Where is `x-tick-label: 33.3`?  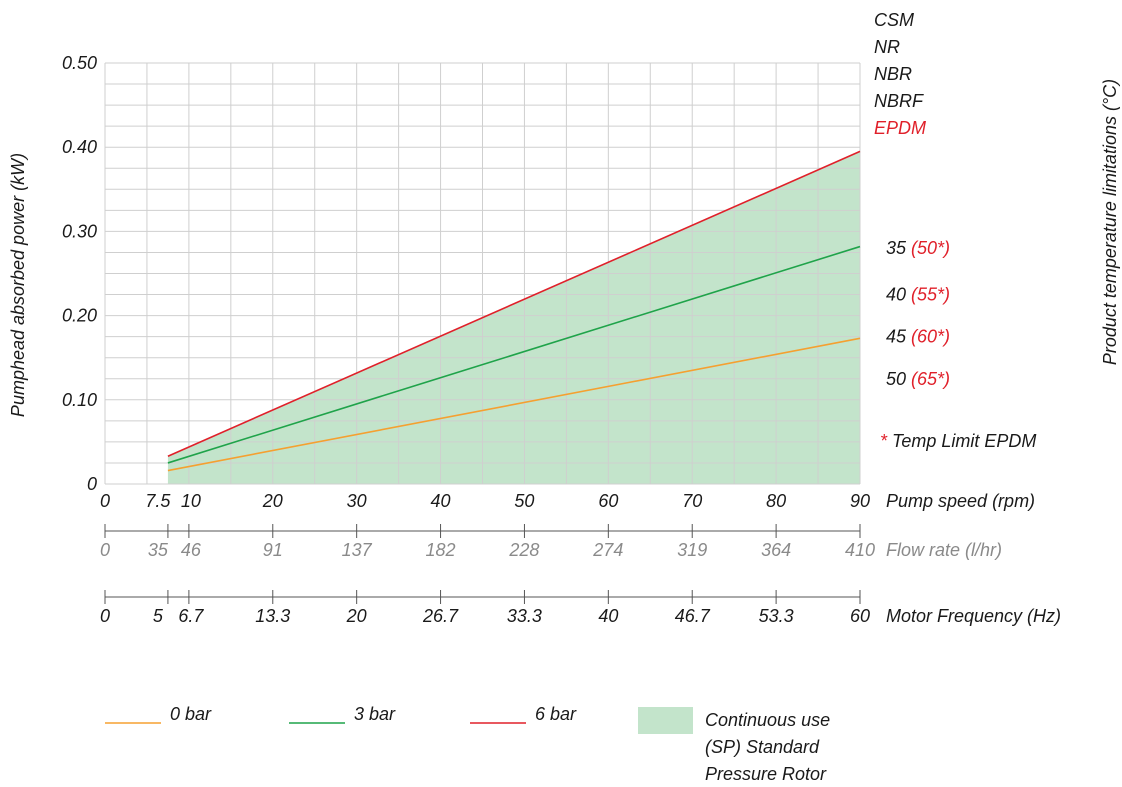 x-tick-label: 33.3 is located at coordinates (524, 616).